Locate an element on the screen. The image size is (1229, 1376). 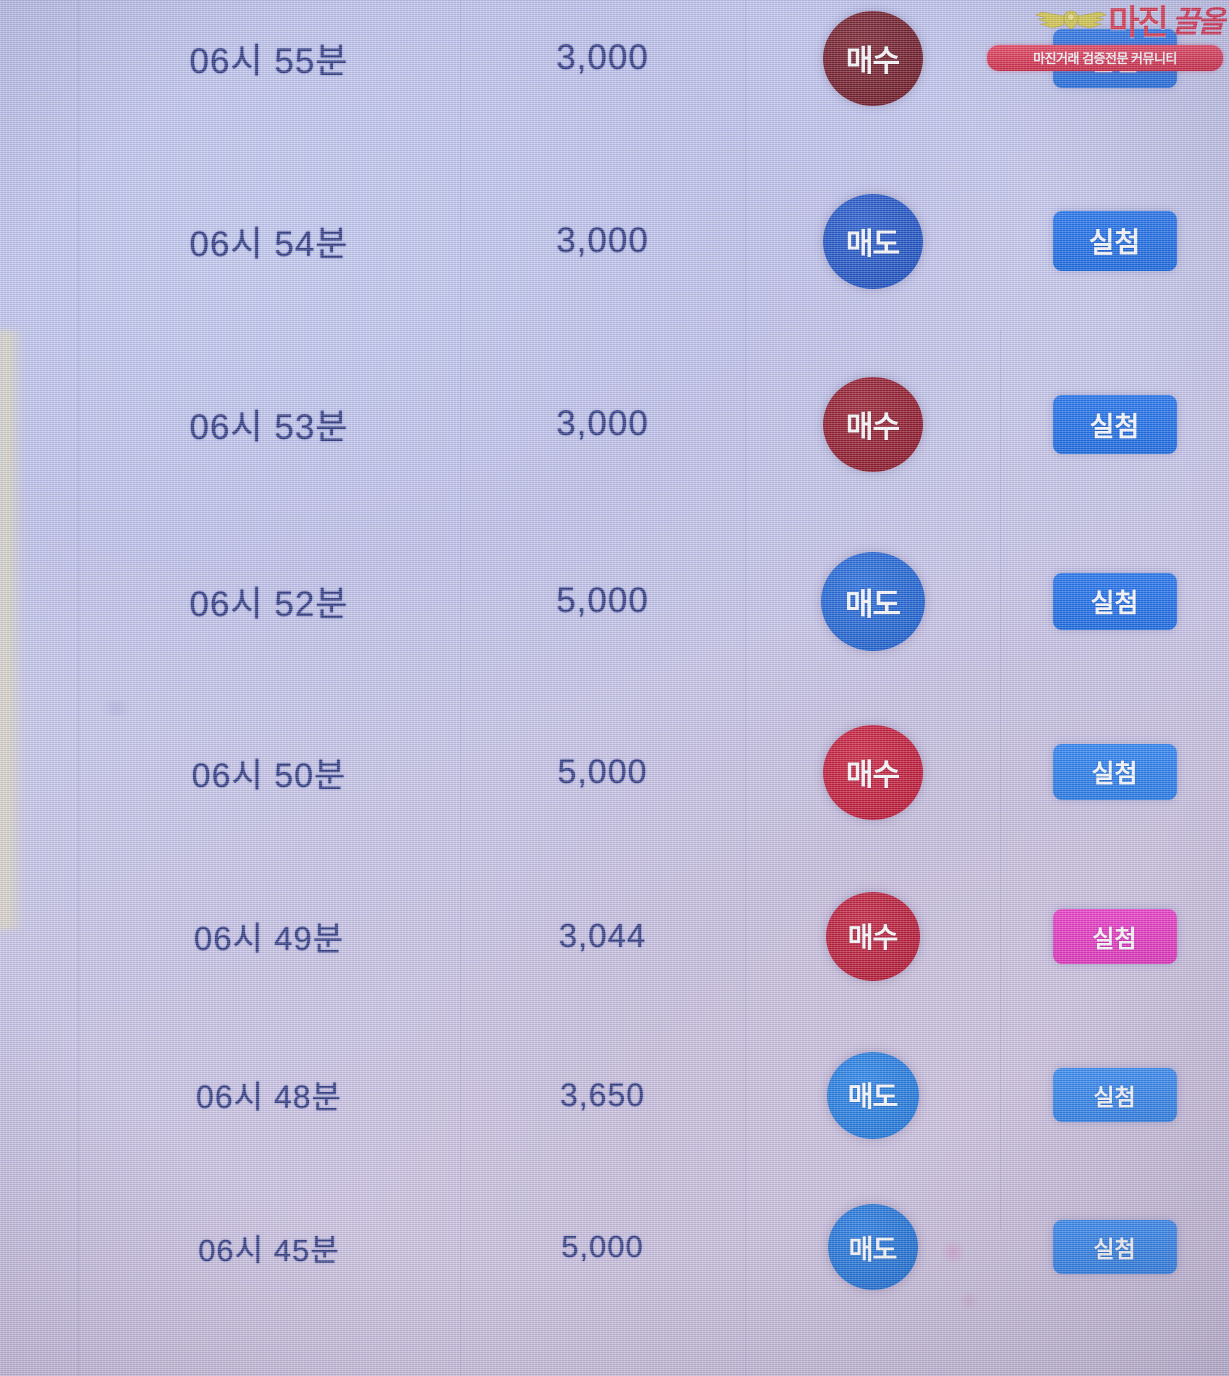
table-row: 06시 52분 5,000 매도 실첨 is located at coordinates (614, 601).